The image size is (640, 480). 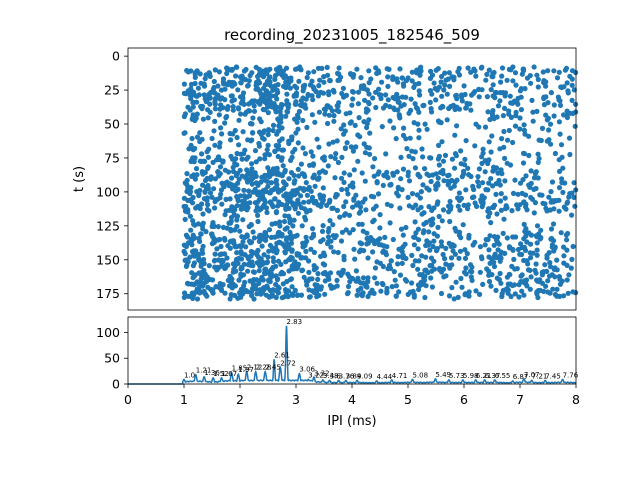 I want to click on peak-label: 1.52, so click(x=221, y=374).